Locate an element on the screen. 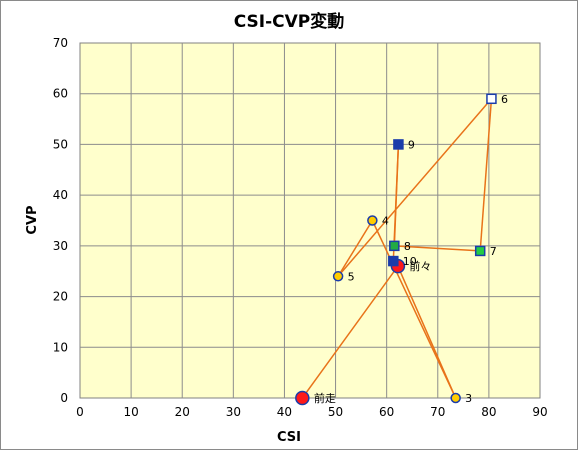 This screenshot has width=578, height=450. y-tick-label: 30 is located at coordinates (60, 246).